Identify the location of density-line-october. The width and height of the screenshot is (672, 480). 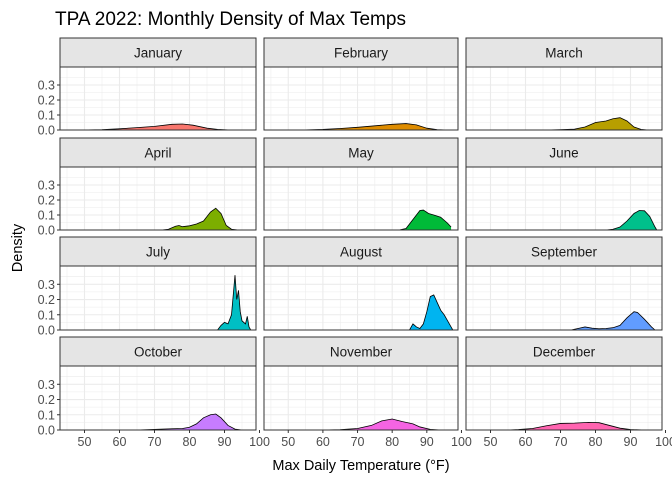
(162, 422).